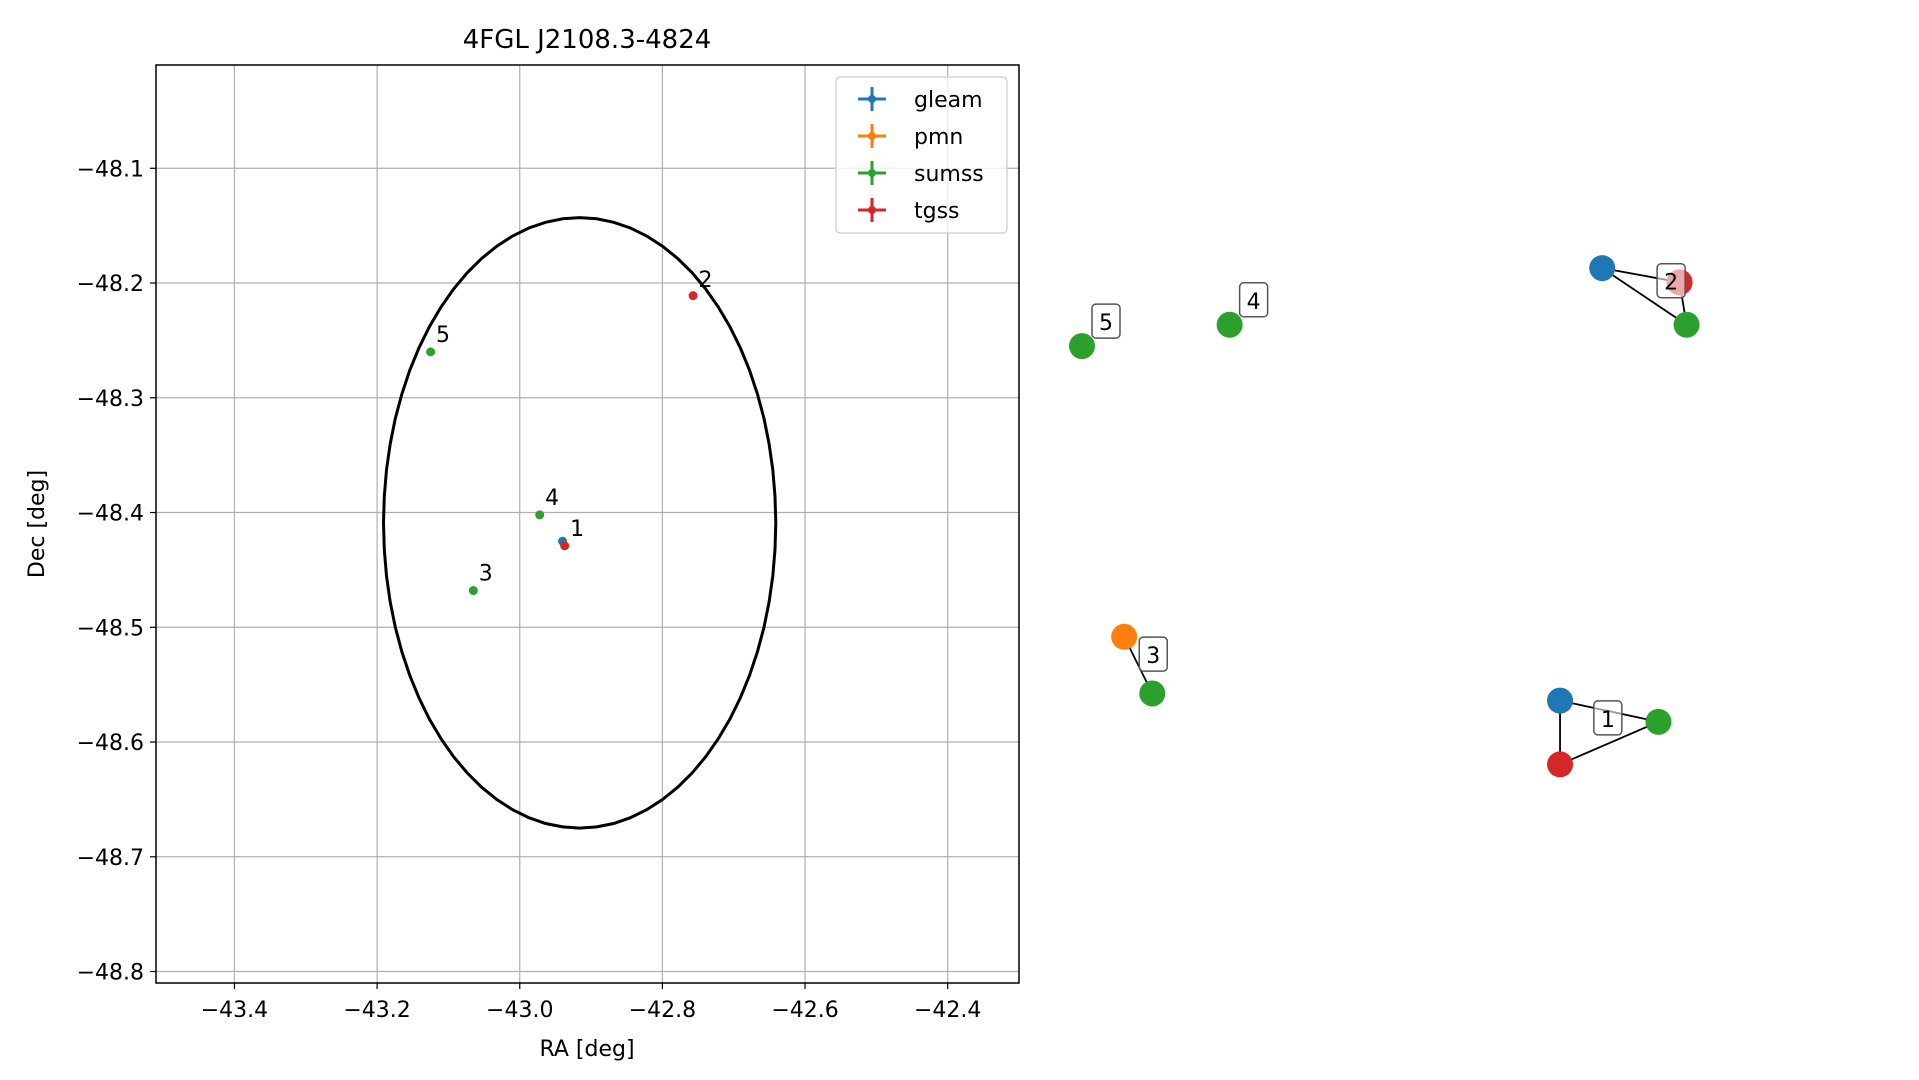 The height and width of the screenshot is (1080, 1919). Describe the element at coordinates (949, 174) in the screenshot. I see `legend-entry: sumss` at that location.